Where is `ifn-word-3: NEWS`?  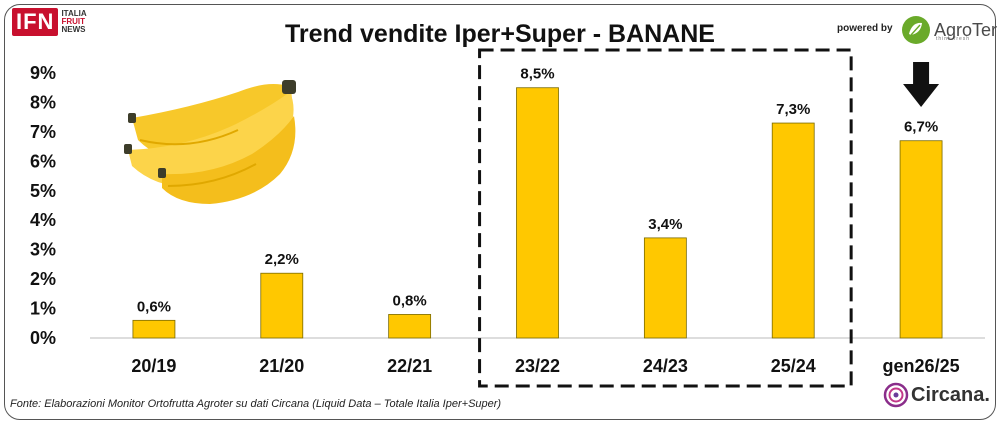 ifn-word-3: NEWS is located at coordinates (73, 29).